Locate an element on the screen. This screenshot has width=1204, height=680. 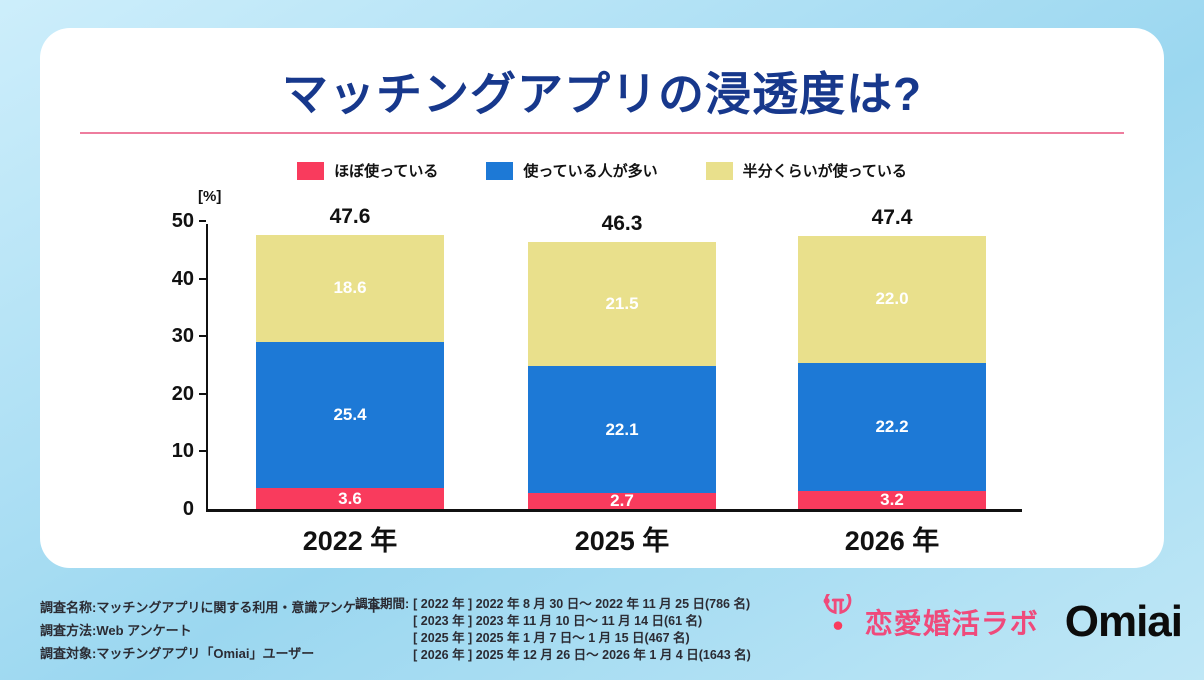
bar-segment: 3.6 is located at coordinates (350, 498).